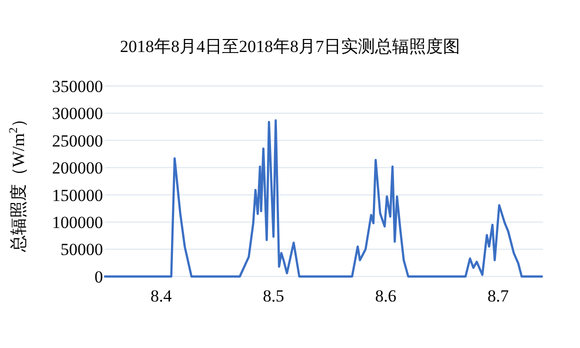  Describe the element at coordinates (77, 222) in the screenshot. I see `y-tick-label: 100000` at that location.